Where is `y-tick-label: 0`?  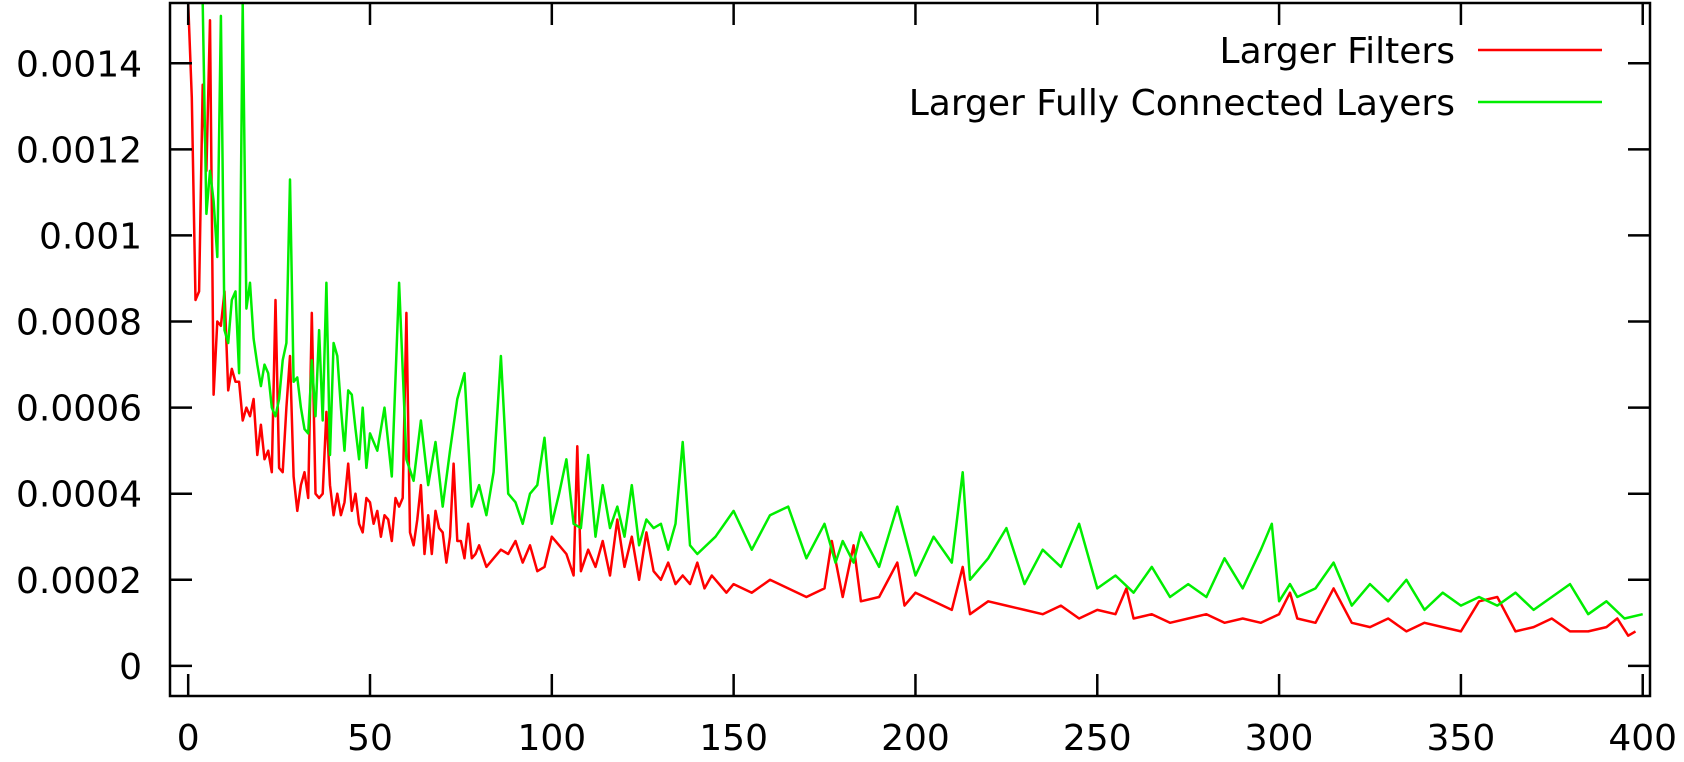
y-tick-label: 0 is located at coordinates (130, 667).